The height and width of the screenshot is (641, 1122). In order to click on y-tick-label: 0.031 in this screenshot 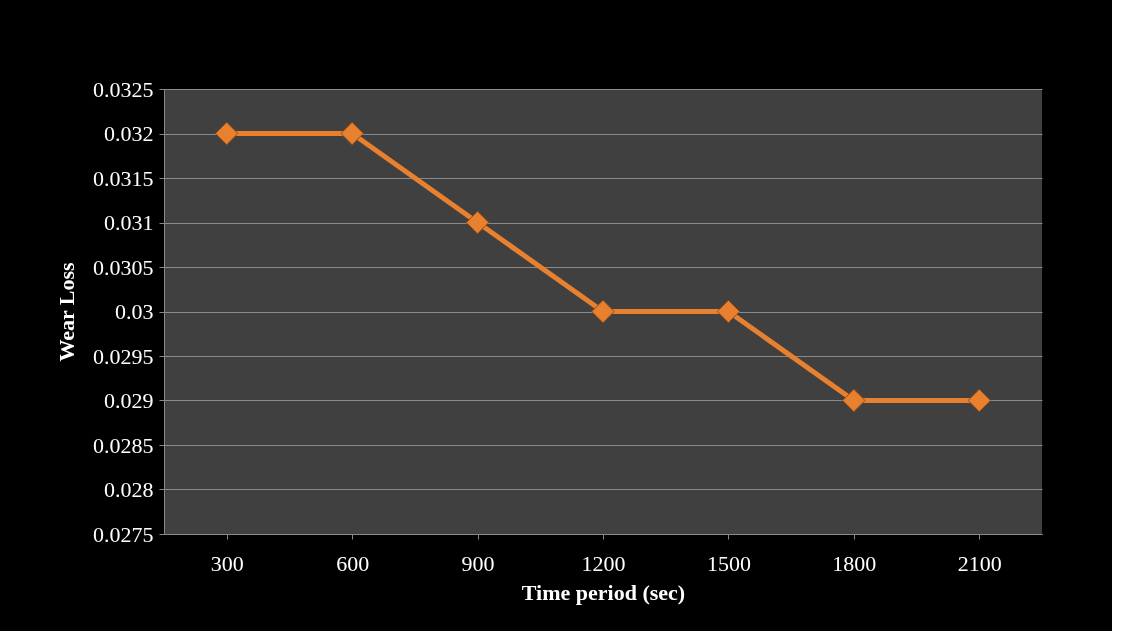, I will do `click(129, 222)`.